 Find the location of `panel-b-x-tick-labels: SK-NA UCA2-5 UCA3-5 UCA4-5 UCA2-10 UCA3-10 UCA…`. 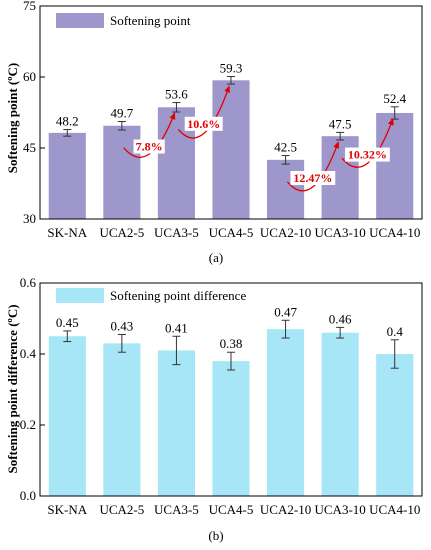

panel-b-x-tick-labels: SK-NA UCA2-5 UCA3-5 UCA4-5 UCA2-10 UCA3-10 UCA… is located at coordinates (233, 509).